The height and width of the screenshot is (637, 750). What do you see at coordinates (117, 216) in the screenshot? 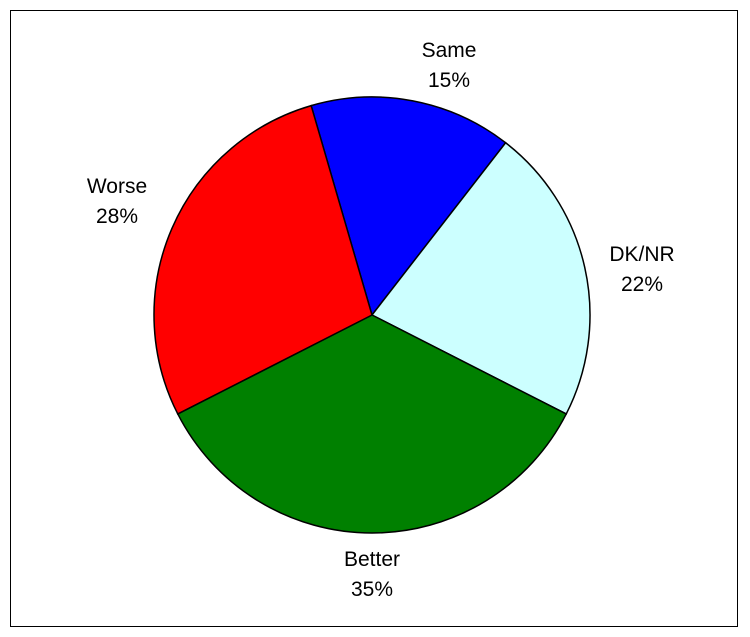
I see `slice-value-worse: 28%` at bounding box center [117, 216].